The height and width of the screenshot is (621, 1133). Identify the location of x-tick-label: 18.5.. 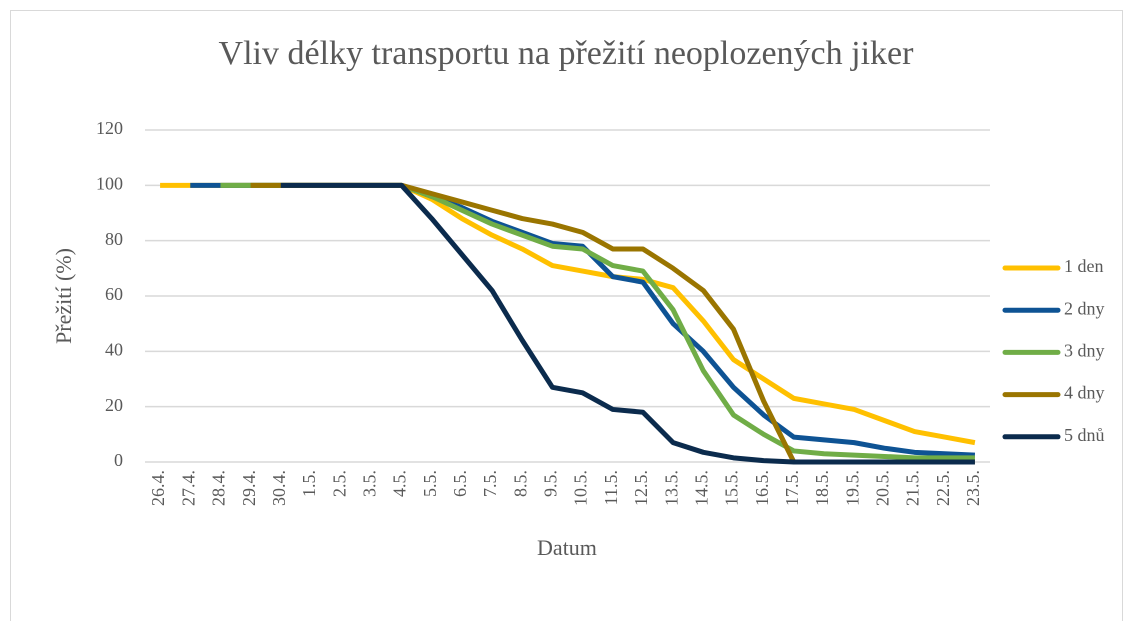
(822, 488).